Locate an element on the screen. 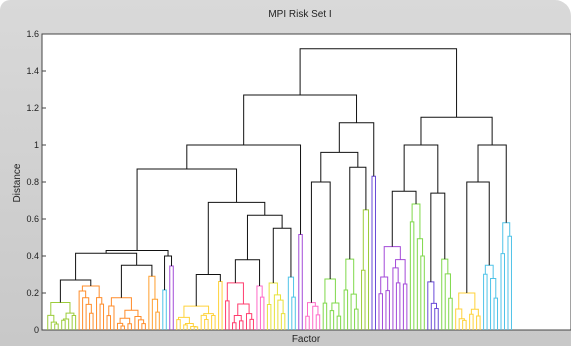 This screenshot has width=571, height=346. y-tick-label: 0 is located at coordinates (36, 330).